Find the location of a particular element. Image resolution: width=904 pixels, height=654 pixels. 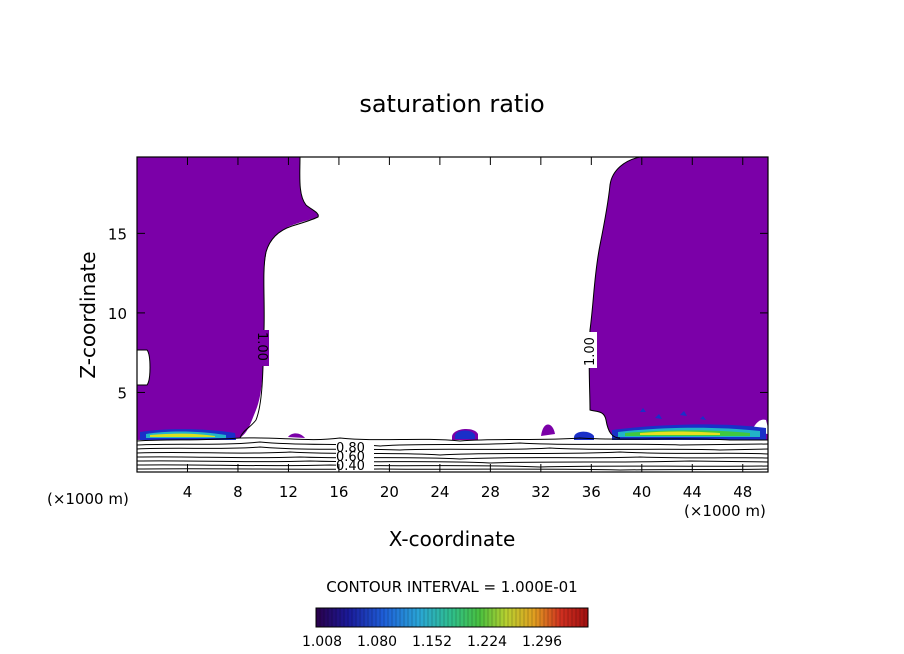

contour-interval-label: CONTOUR INTERVAL = 1.000E-01 is located at coordinates (451, 587).